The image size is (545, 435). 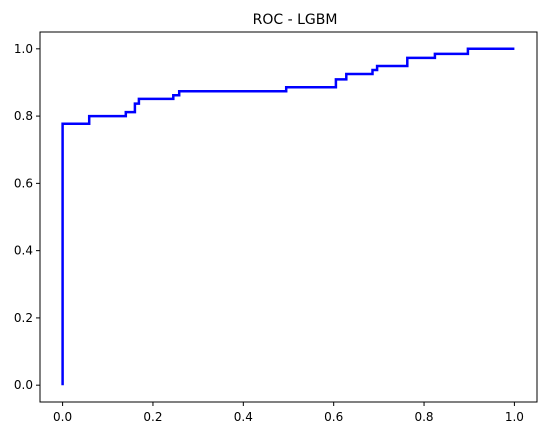 What do you see at coordinates (333, 417) in the screenshot?
I see `x-tick-label: 0.6` at bounding box center [333, 417].